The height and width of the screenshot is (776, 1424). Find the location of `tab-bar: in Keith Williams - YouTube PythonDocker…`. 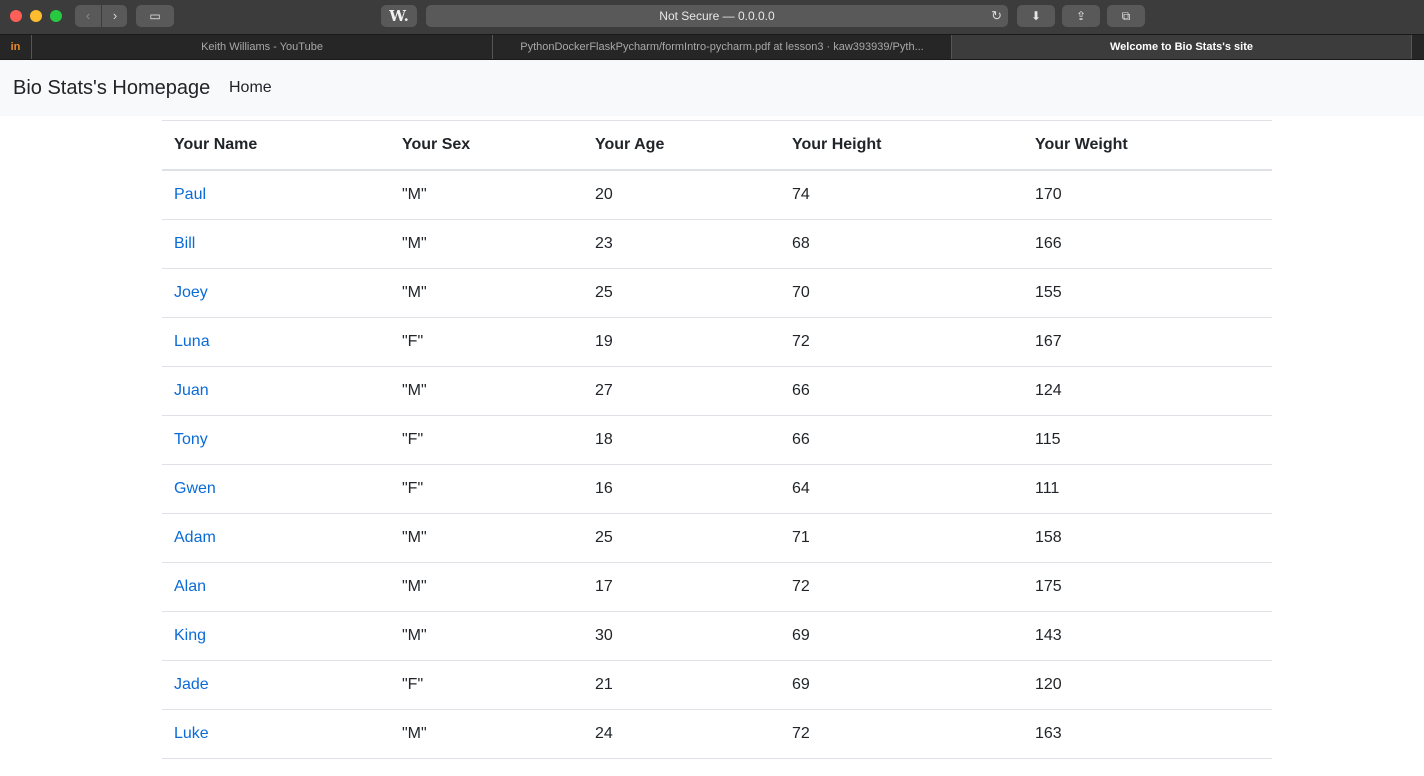

tab-bar: in Keith Williams - YouTube PythonDocker… is located at coordinates (712, 47).